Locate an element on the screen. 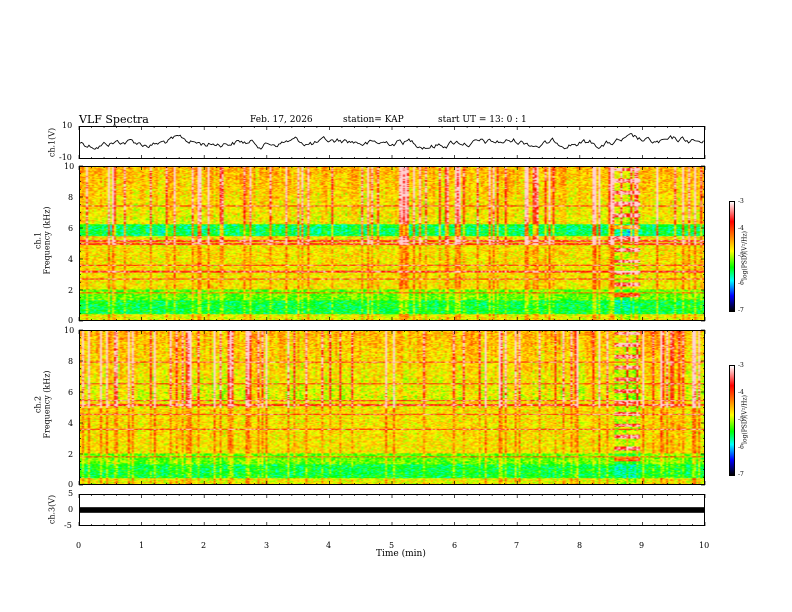 The image size is (792, 612). date-label: Feb. 17, 2026 is located at coordinates (281, 120).